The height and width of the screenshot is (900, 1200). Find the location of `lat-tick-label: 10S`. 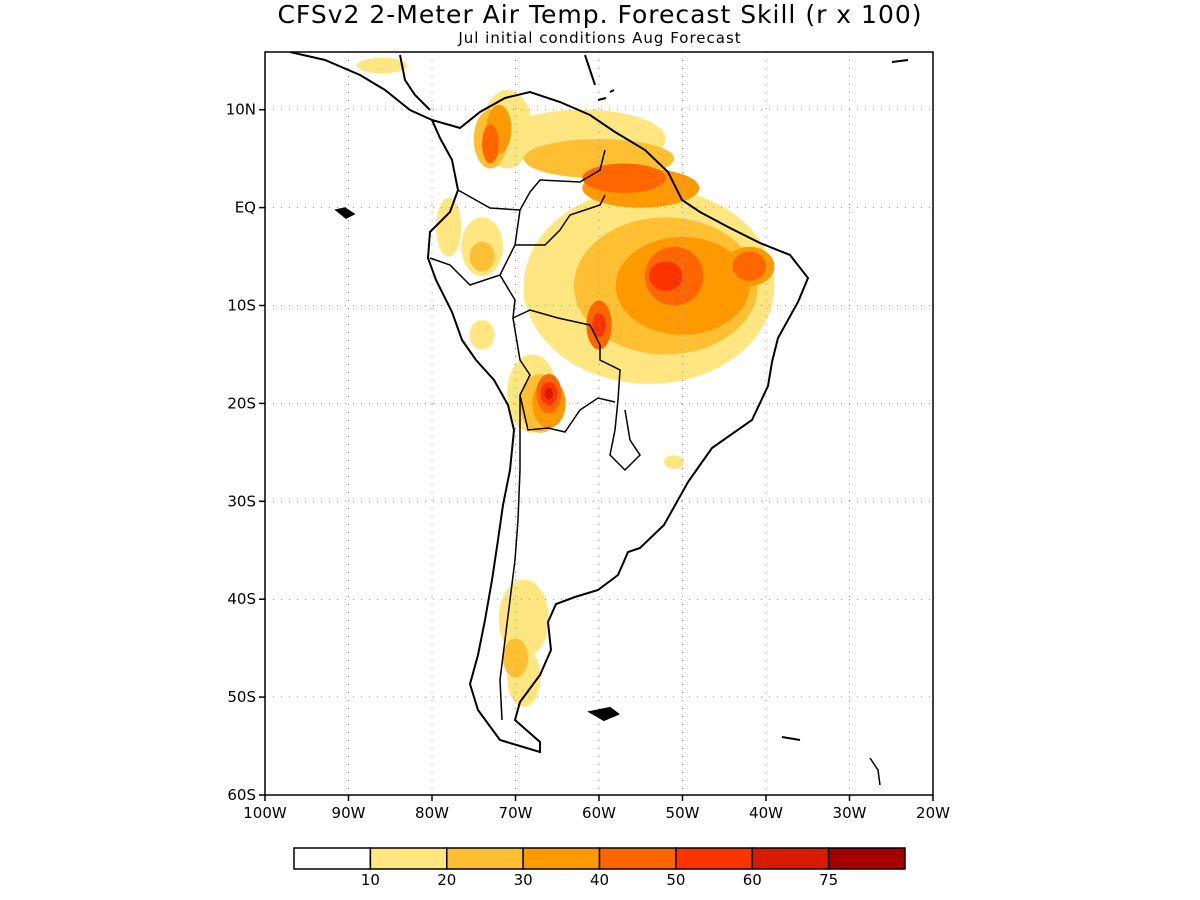

lat-tick-label: 10S is located at coordinates (241, 306).